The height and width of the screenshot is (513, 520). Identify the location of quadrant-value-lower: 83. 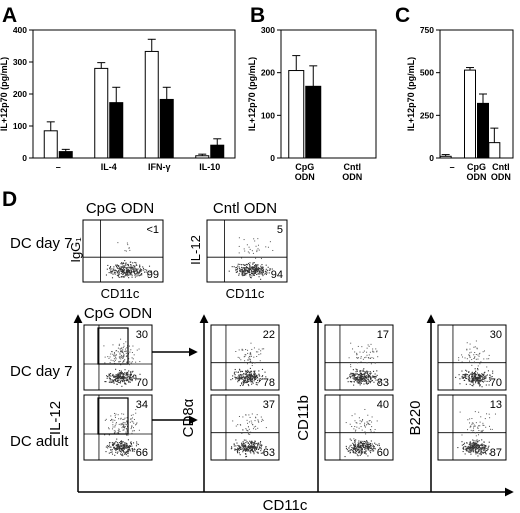
(383, 383).